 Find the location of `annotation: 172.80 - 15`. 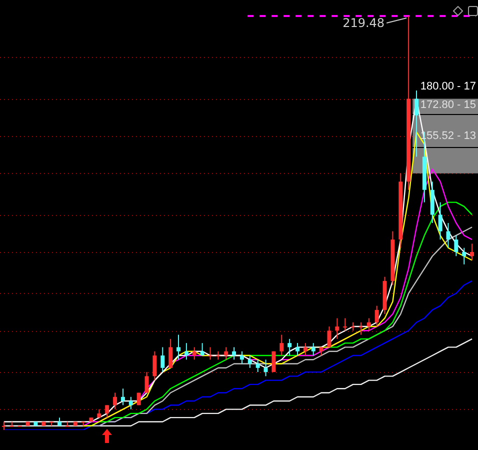

annotation: 172.80 - 15 is located at coordinates (448, 105).